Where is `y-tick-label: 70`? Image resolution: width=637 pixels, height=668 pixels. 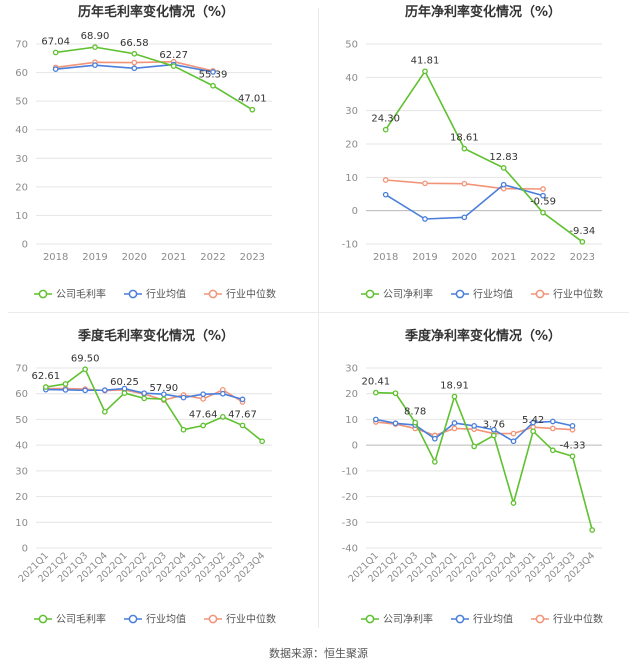 y-tick-label: 70 is located at coordinates (21, 369).